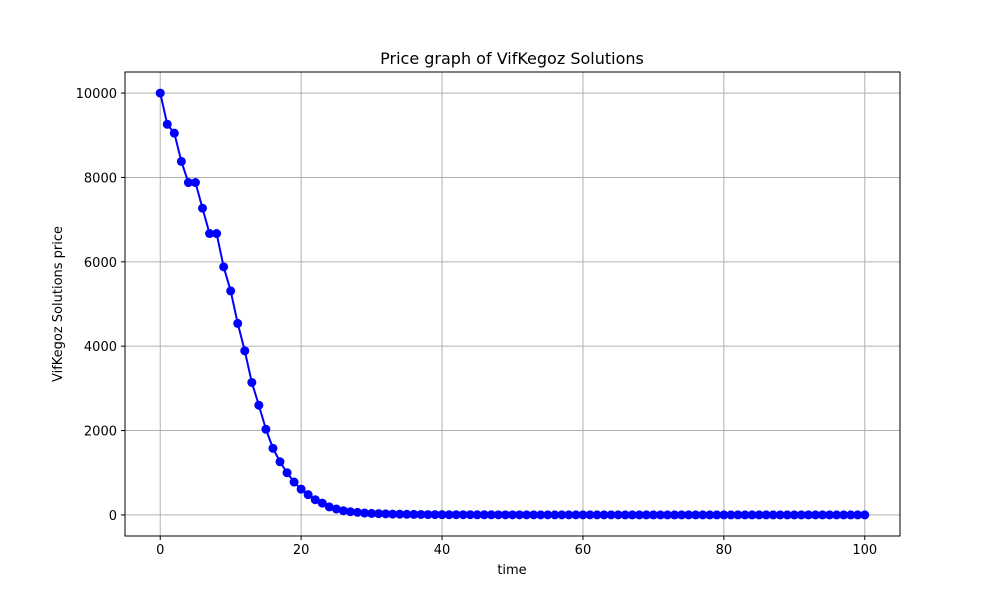  What do you see at coordinates (724, 550) in the screenshot?
I see `x-tick-label: 80` at bounding box center [724, 550].